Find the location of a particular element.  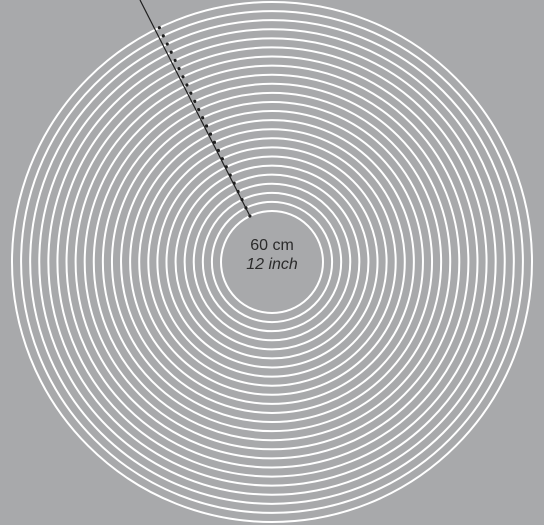

size-inch-label: 12 inch is located at coordinates (272, 264).